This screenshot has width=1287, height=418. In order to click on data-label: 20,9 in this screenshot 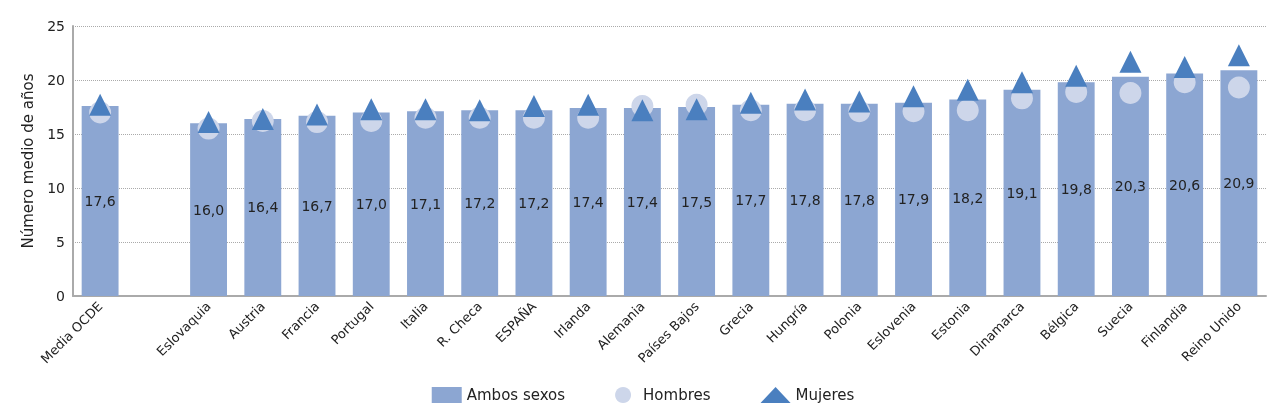, I will do `click(1239, 183)`.